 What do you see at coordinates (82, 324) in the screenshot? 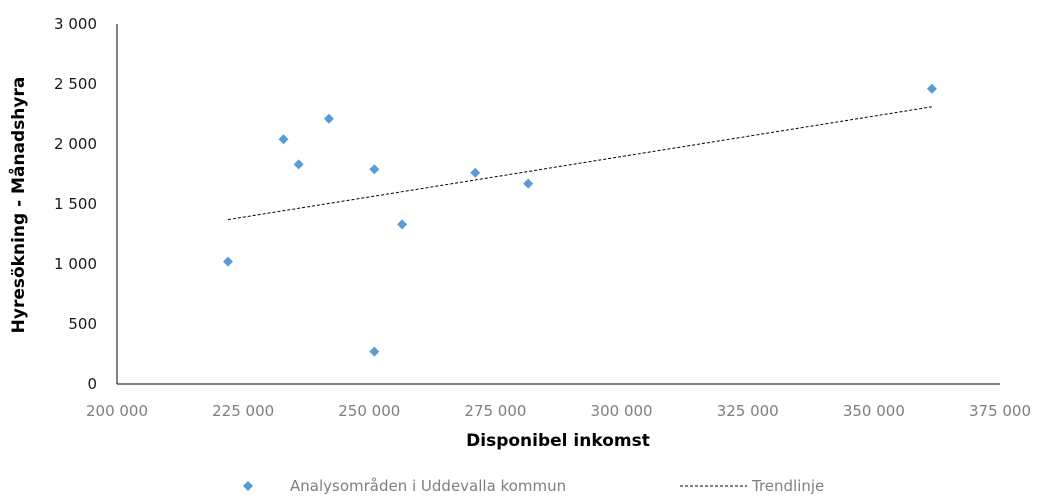
I see `y-tick-label: 500` at bounding box center [82, 324].